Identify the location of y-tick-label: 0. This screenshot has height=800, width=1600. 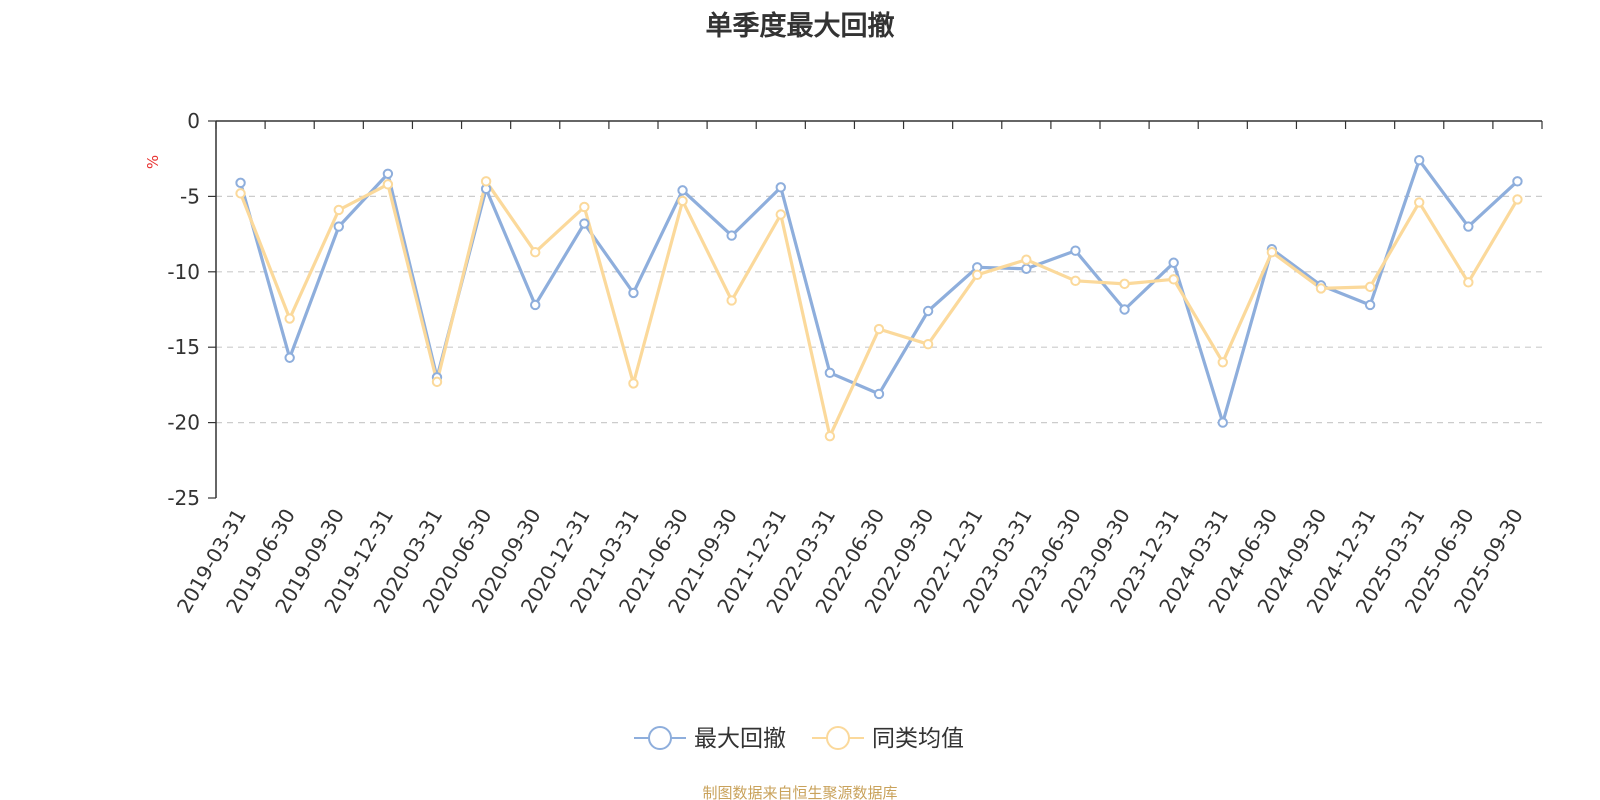
(193, 121).